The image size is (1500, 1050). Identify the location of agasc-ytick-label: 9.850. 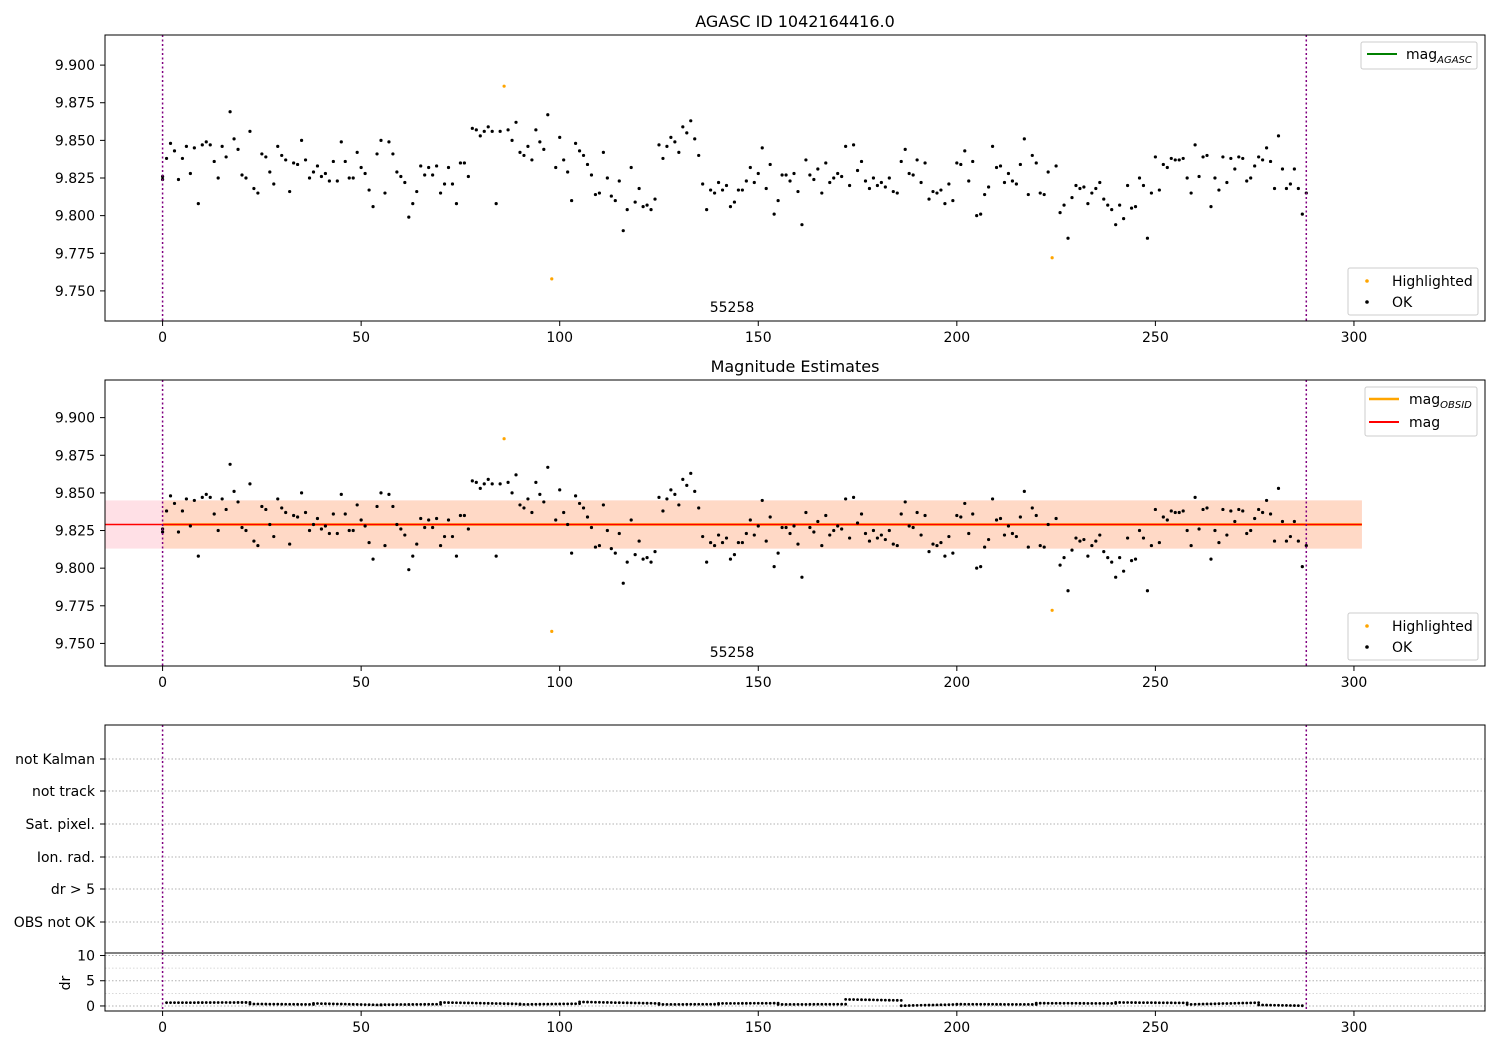
(75, 141).